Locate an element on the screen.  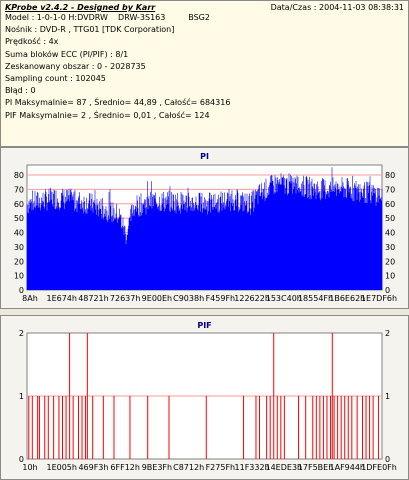
pif-x-tick: 9BE3Fh is located at coordinates (157, 467).